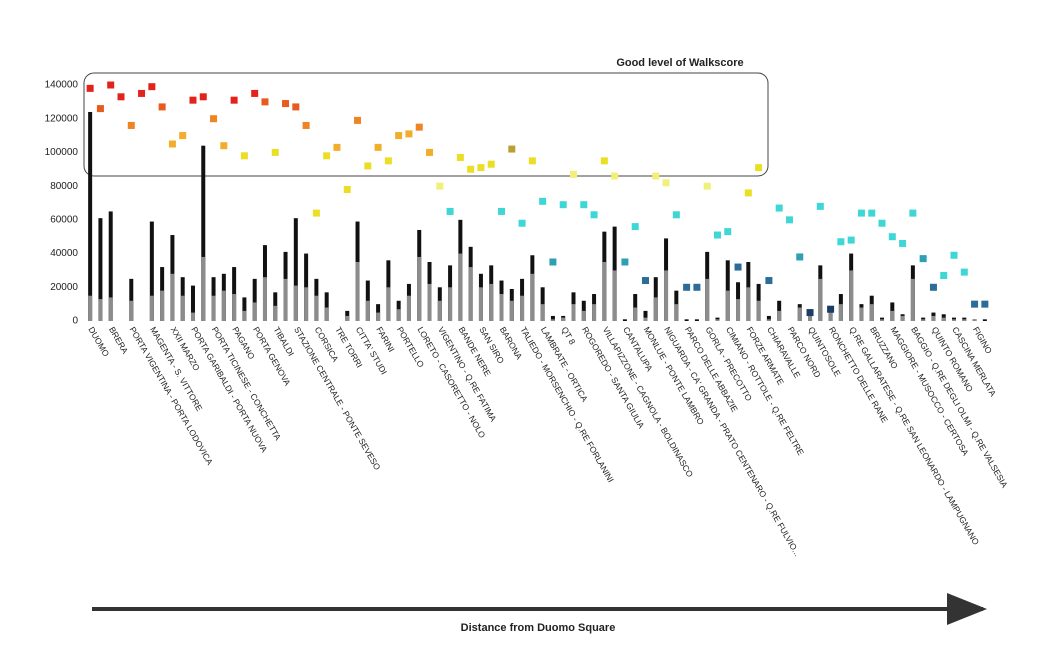  Describe the element at coordinates (568, 335) in the screenshot. I see `x-tick-label: QT 8` at that location.